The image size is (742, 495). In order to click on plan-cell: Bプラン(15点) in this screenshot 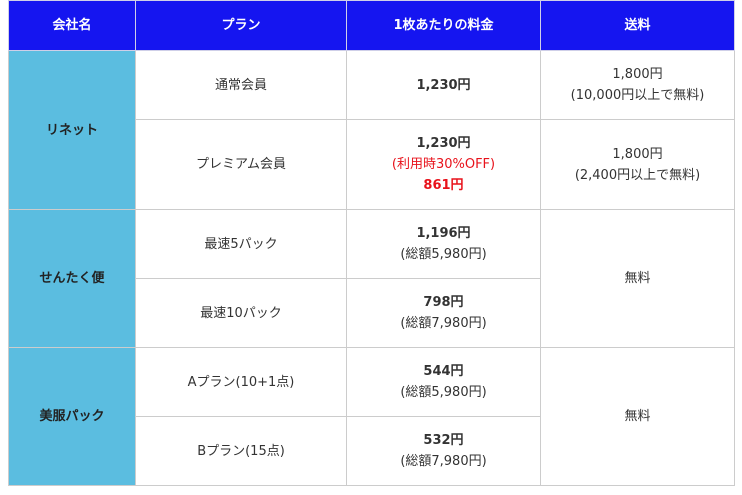, I will do `click(241, 451)`.